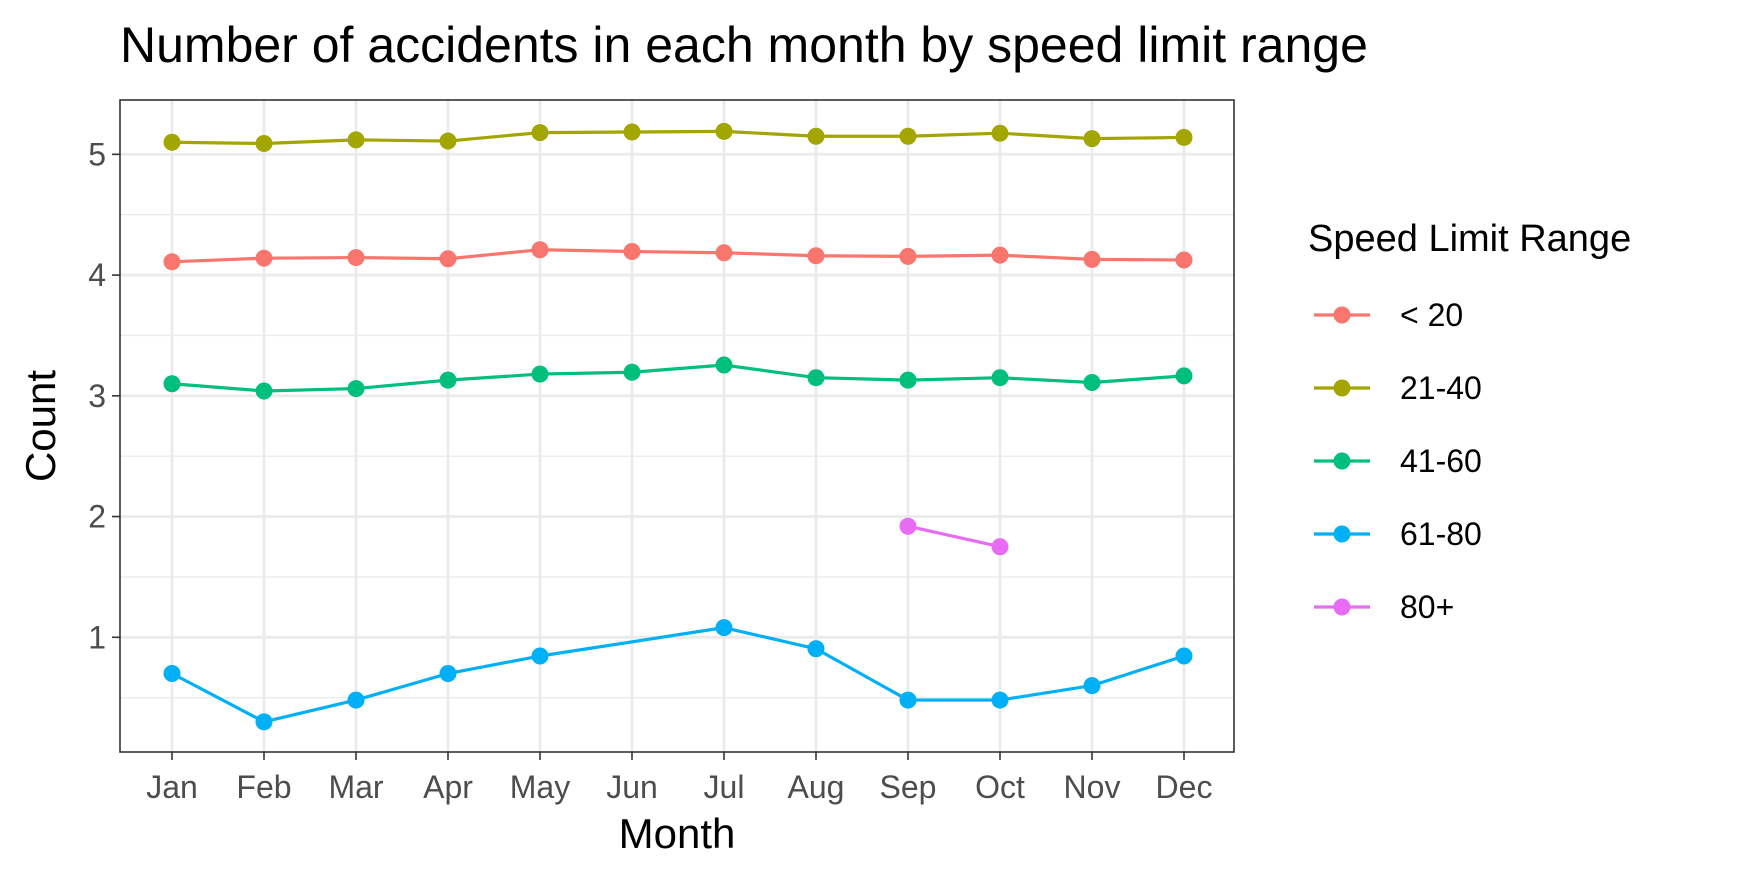  What do you see at coordinates (632, 787) in the screenshot?
I see `x-tick-label: Jun` at bounding box center [632, 787].